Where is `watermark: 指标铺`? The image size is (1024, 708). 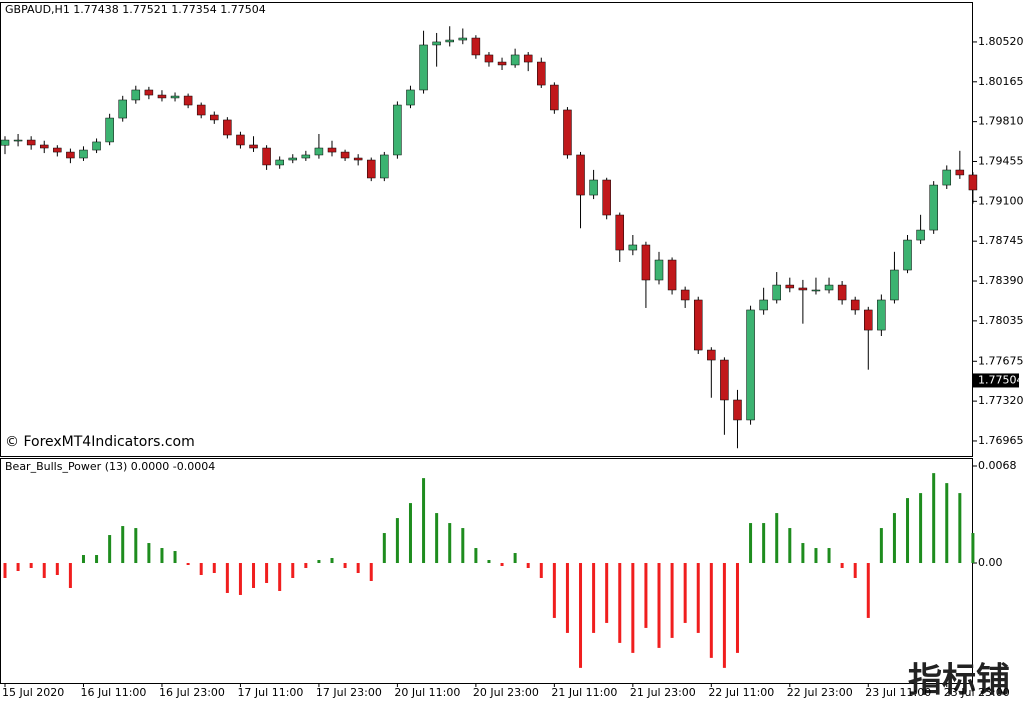
watermark: 指标铺 is located at coordinates (959, 681).